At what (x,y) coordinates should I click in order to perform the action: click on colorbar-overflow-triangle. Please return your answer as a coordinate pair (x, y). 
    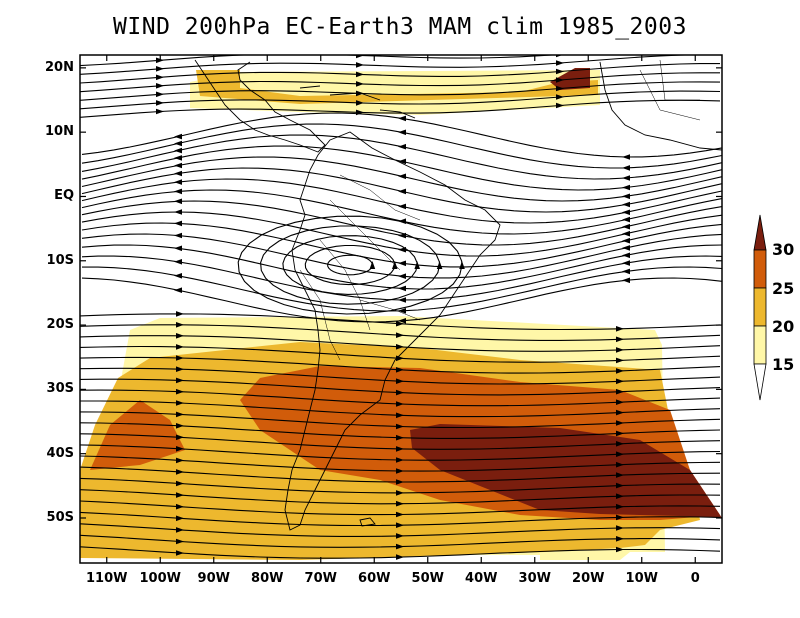
    Looking at the image, I should click on (760, 232).